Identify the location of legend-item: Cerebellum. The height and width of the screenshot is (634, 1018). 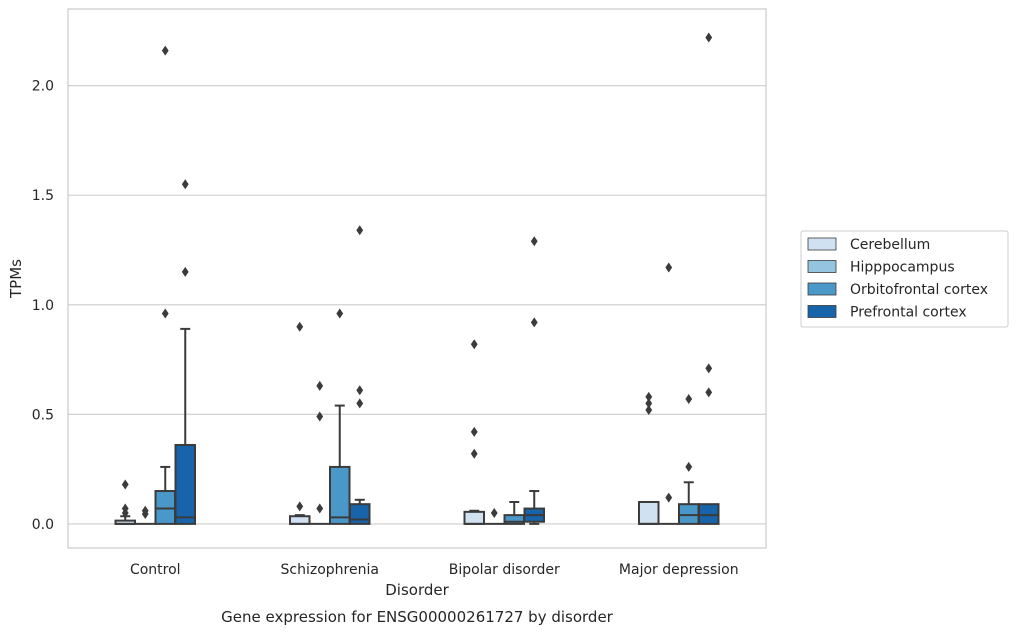
(868, 245).